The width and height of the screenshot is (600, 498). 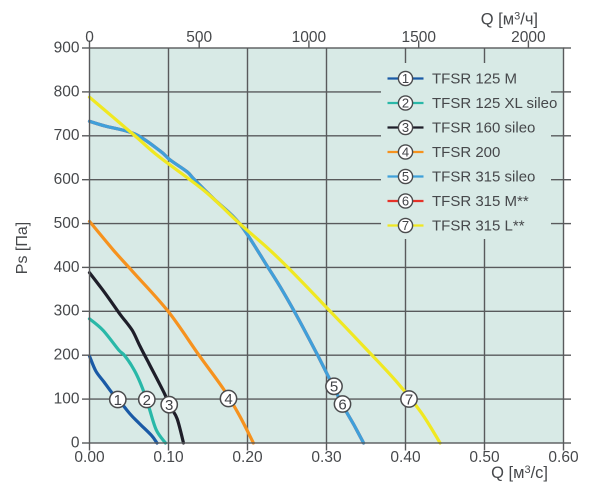 I want to click on svg-text: 0.40, so click(x=405, y=457).